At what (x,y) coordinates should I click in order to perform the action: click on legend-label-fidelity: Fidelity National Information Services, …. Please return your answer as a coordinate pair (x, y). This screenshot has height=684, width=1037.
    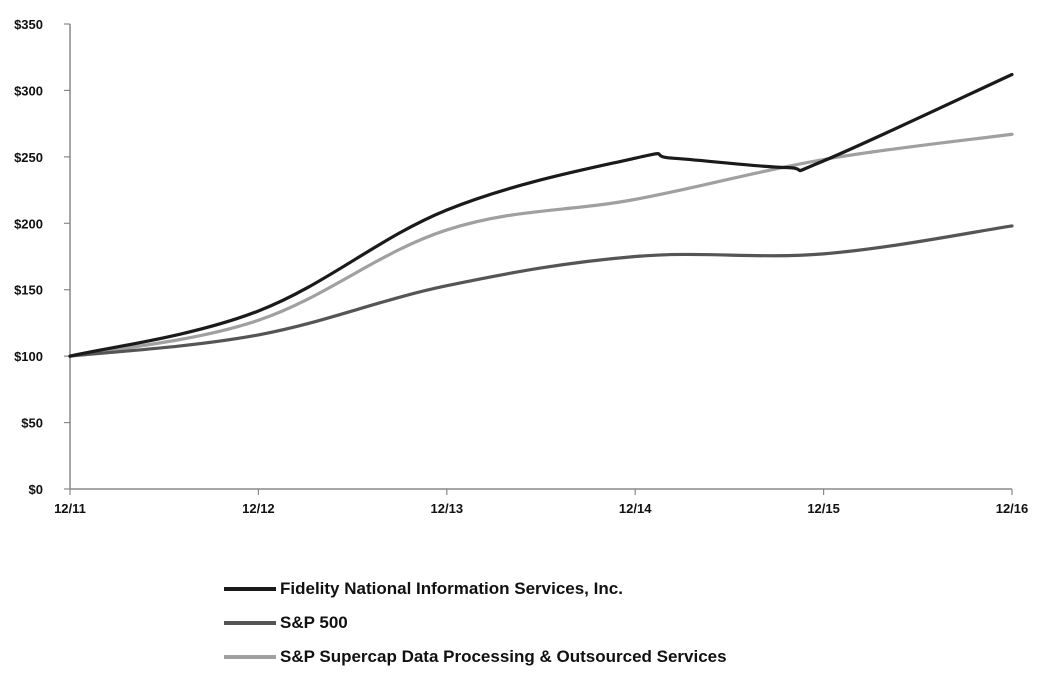
    Looking at the image, I should click on (451, 588).